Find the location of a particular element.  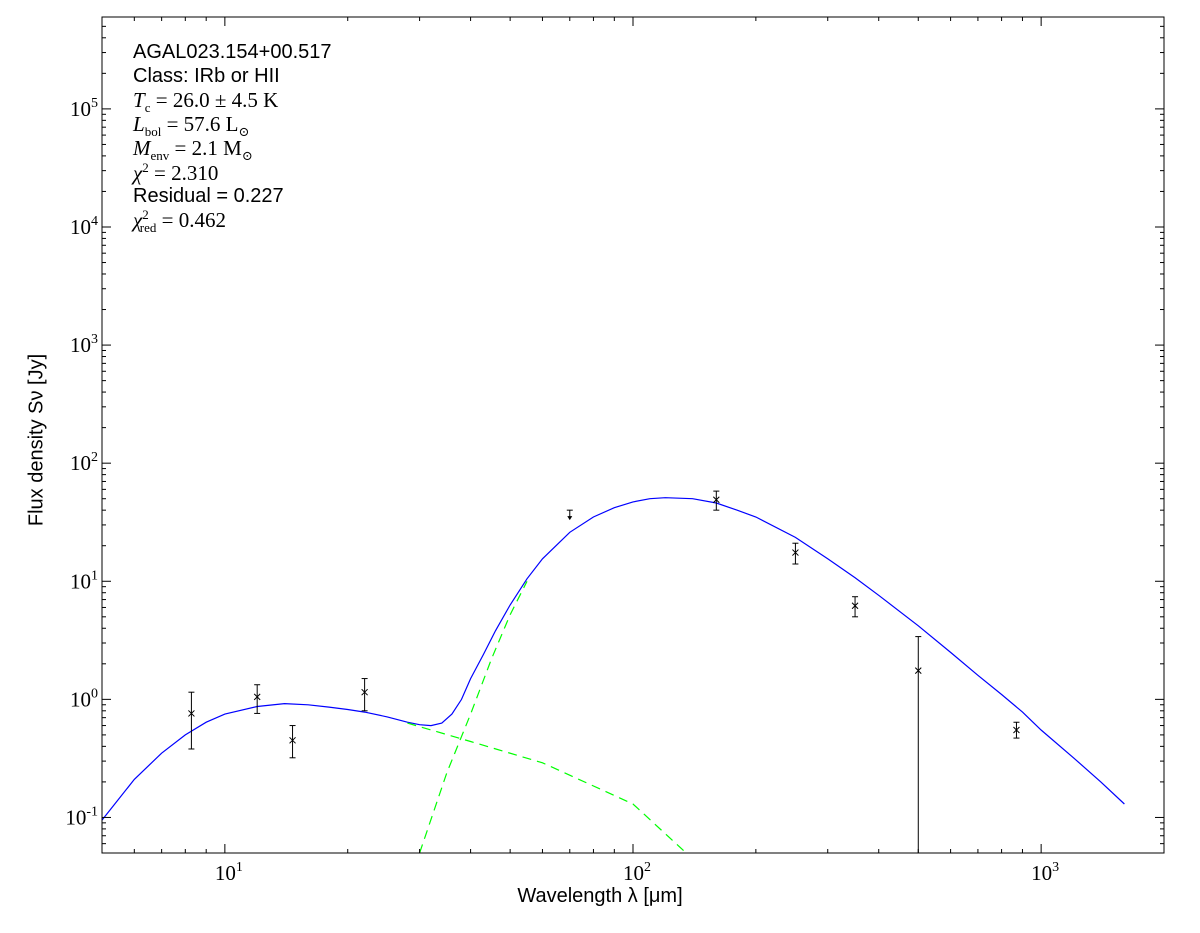

x-tick-label: 10³ is located at coordinates (1045, 872).